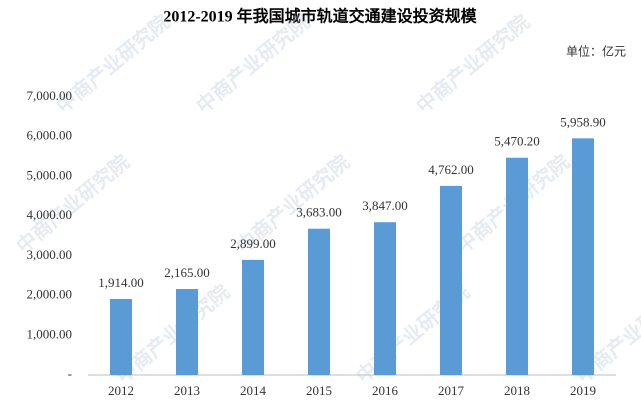  What do you see at coordinates (50, 294) in the screenshot?
I see `y-tick-label: 2,000.00` at bounding box center [50, 294].